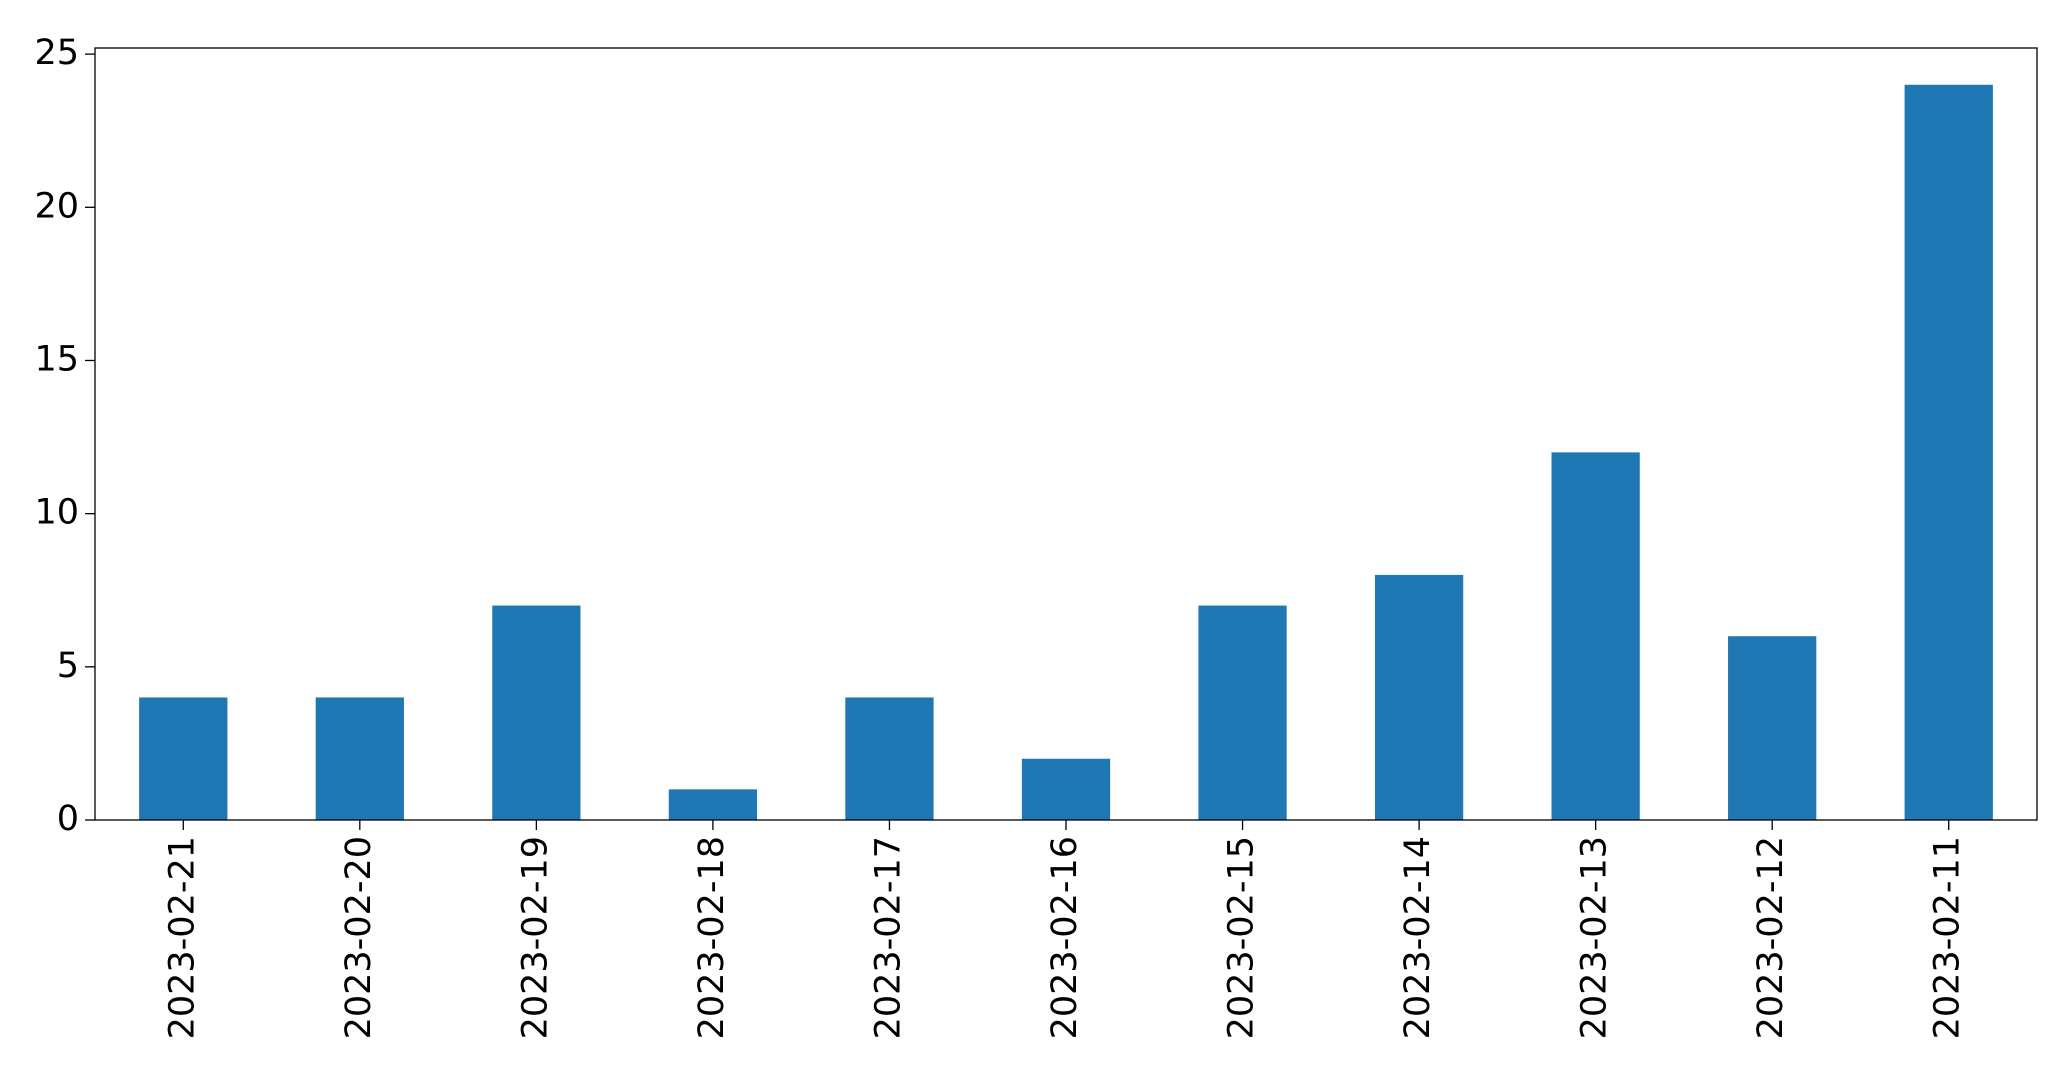 Image resolution: width=2071 pixels, height=1069 pixels. What do you see at coordinates (56, 513) in the screenshot?
I see `y-tick-label: 10` at bounding box center [56, 513].